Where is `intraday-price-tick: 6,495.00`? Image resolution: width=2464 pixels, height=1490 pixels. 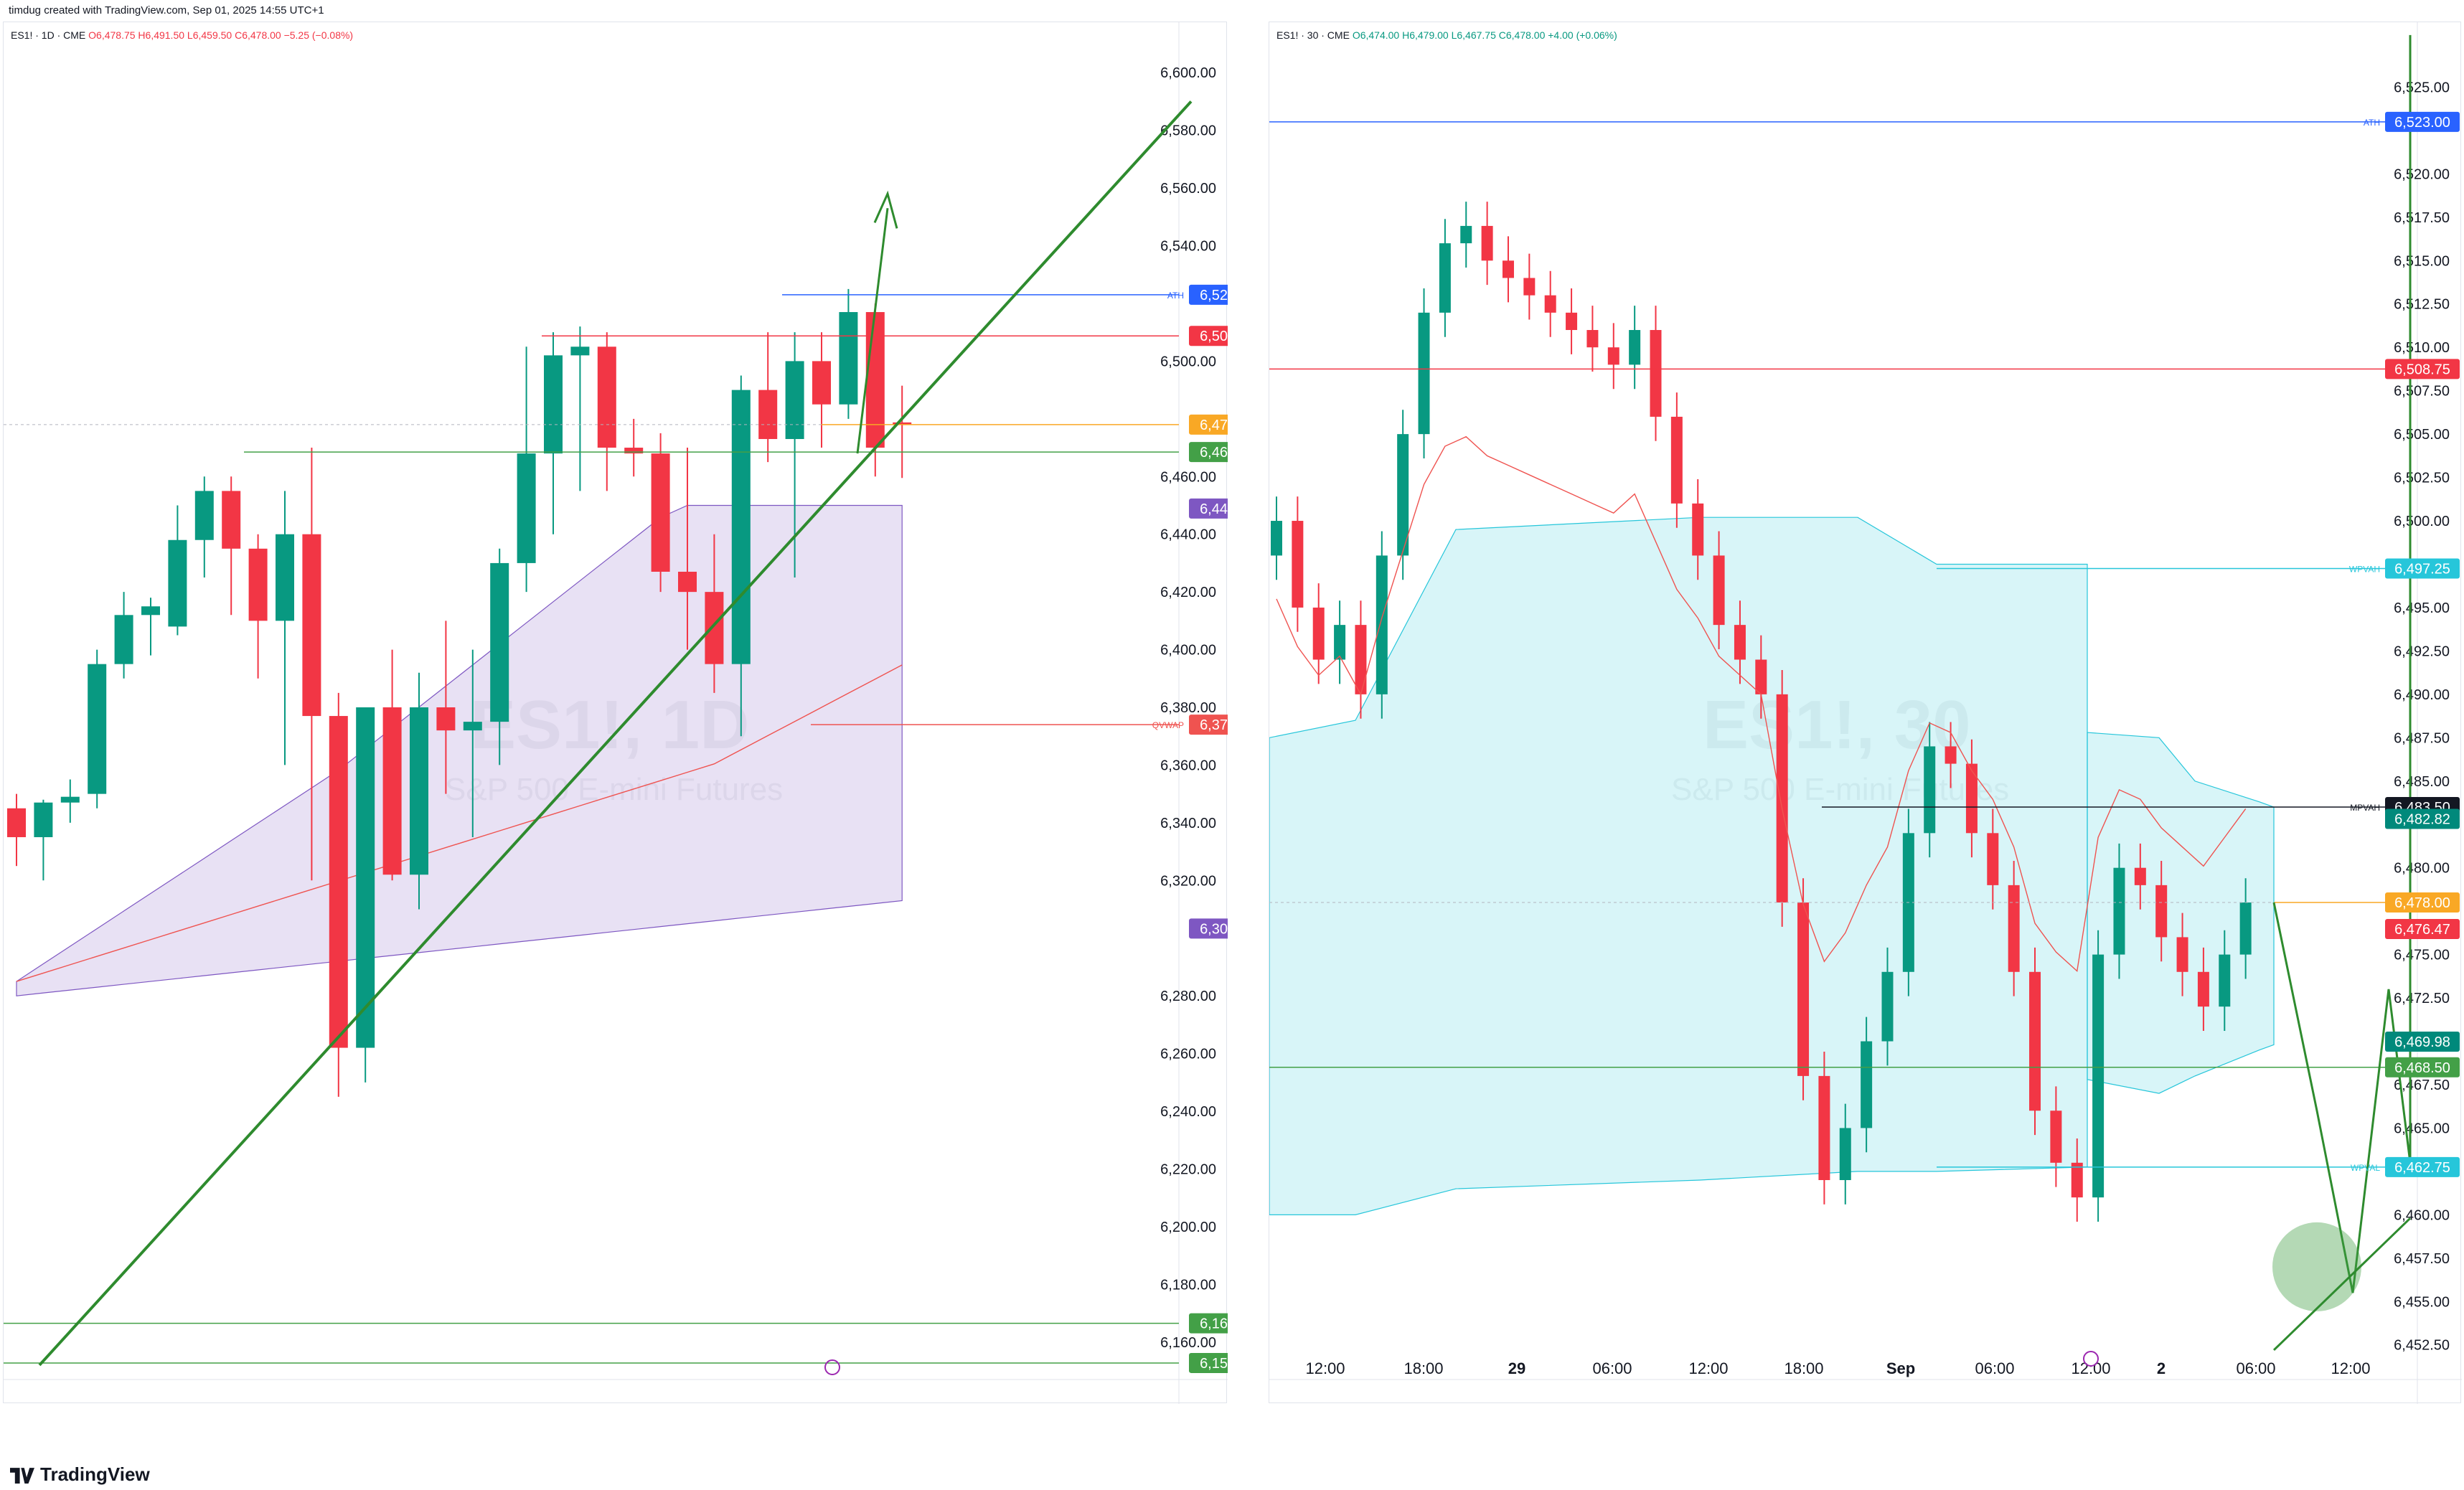 intraday-price-tick: 6,495.00 is located at coordinates (2422, 608).